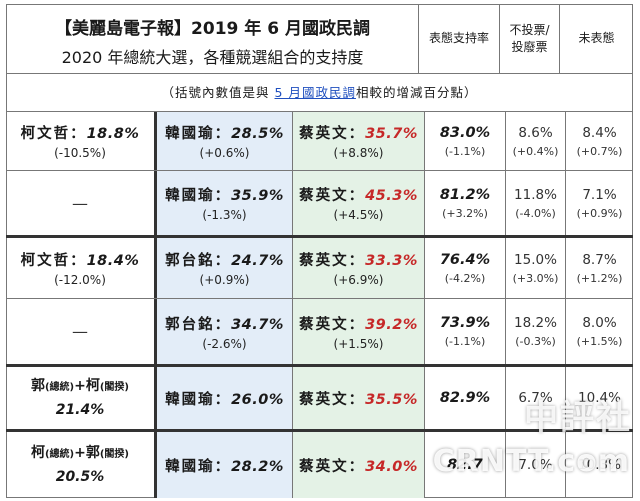  I want to click on support-change: (+3.2%), so click(465, 213).